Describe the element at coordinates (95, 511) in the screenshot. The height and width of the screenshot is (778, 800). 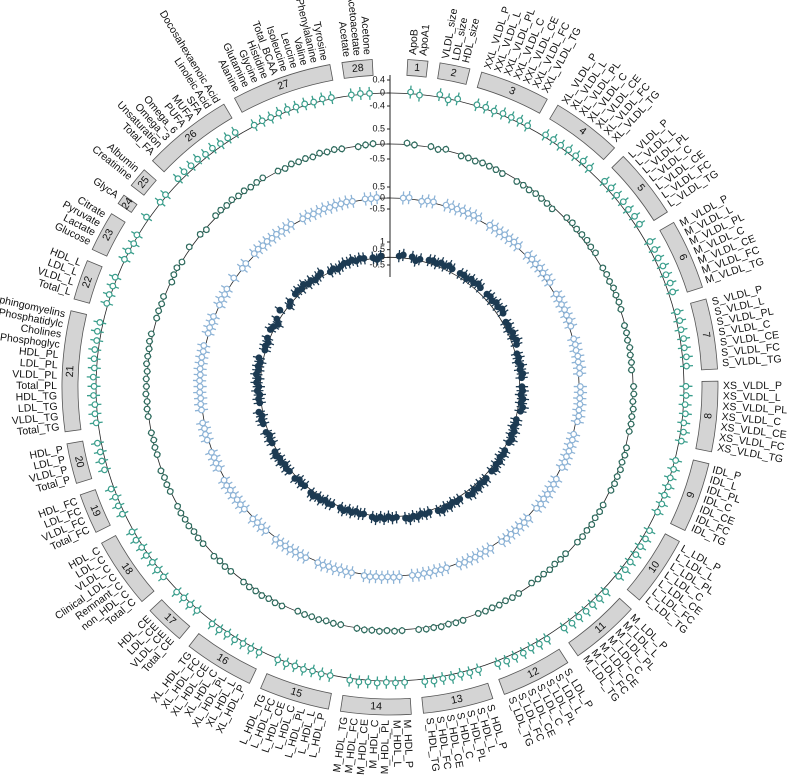
I see `group-number: 19` at that location.